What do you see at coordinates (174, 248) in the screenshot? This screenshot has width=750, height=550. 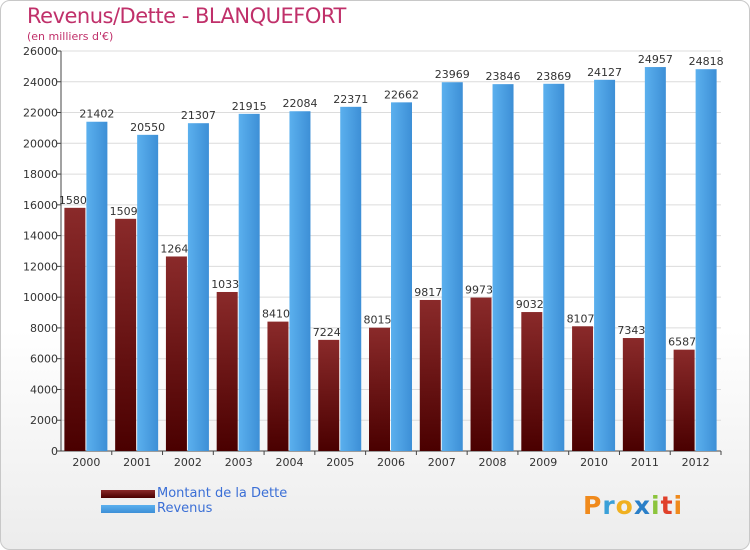 I see `data-label-dette: 1264` at bounding box center [174, 248].